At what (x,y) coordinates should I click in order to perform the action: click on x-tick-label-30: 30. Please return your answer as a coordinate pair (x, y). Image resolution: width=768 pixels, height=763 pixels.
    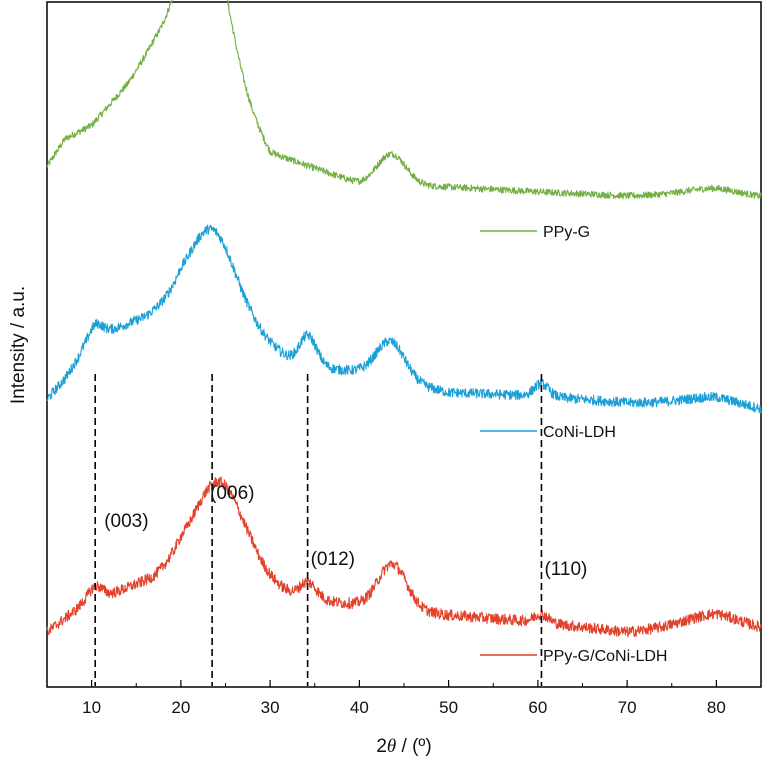
    Looking at the image, I should click on (270, 707).